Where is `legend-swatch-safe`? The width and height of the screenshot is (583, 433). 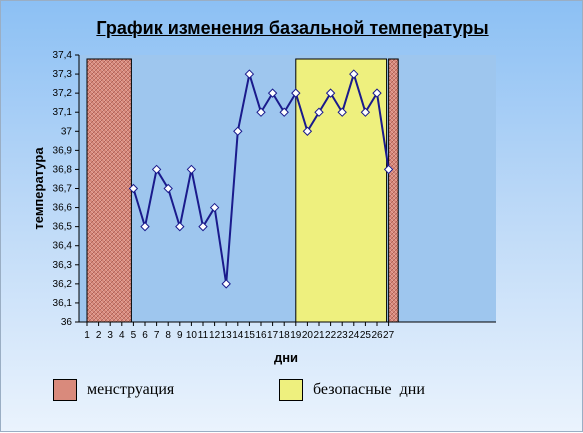
legend-swatch-safe is located at coordinates (291, 390).